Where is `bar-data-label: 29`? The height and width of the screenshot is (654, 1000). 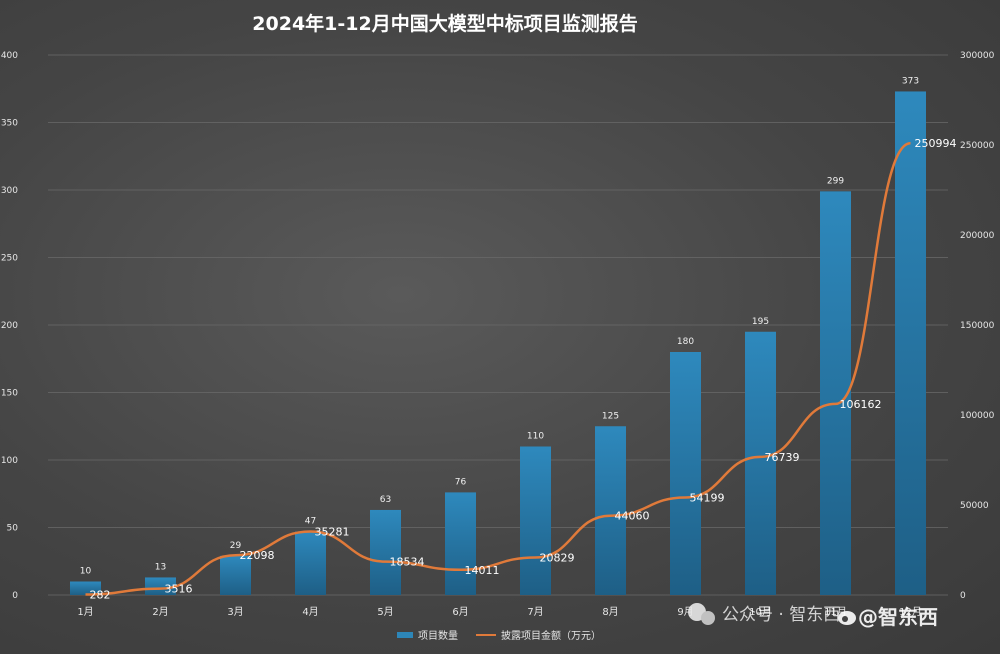 bar-data-label: 29 is located at coordinates (236, 546).